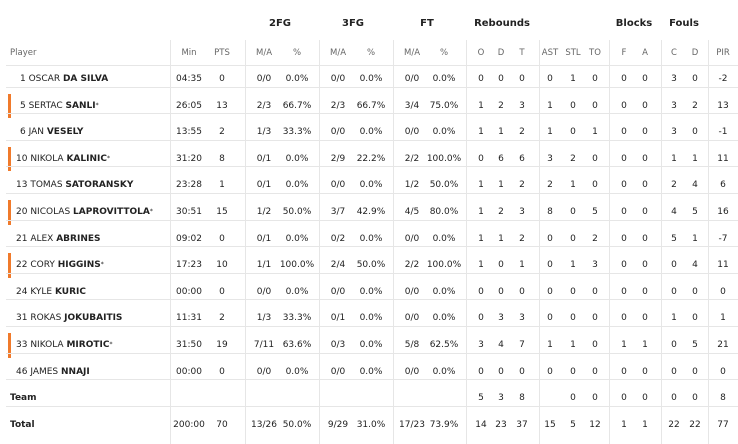 This screenshot has height=444, width=738. Describe the element at coordinates (189, 424) in the screenshot. I see `stat-cell: 200:00` at that location.